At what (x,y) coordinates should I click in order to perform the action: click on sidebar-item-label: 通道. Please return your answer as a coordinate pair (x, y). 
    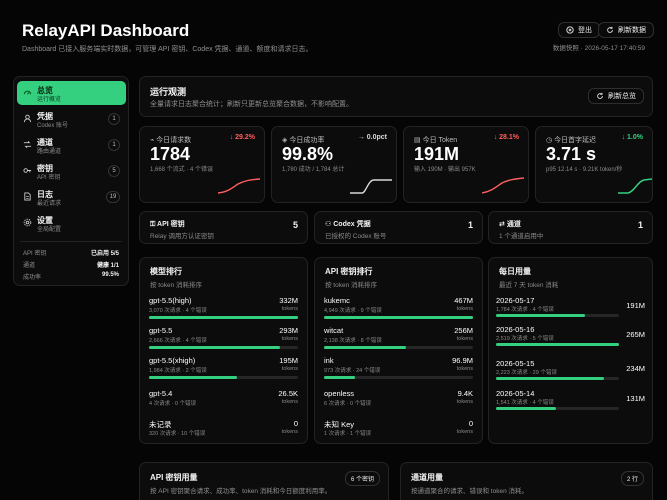
    Looking at the image, I should click on (45, 142).